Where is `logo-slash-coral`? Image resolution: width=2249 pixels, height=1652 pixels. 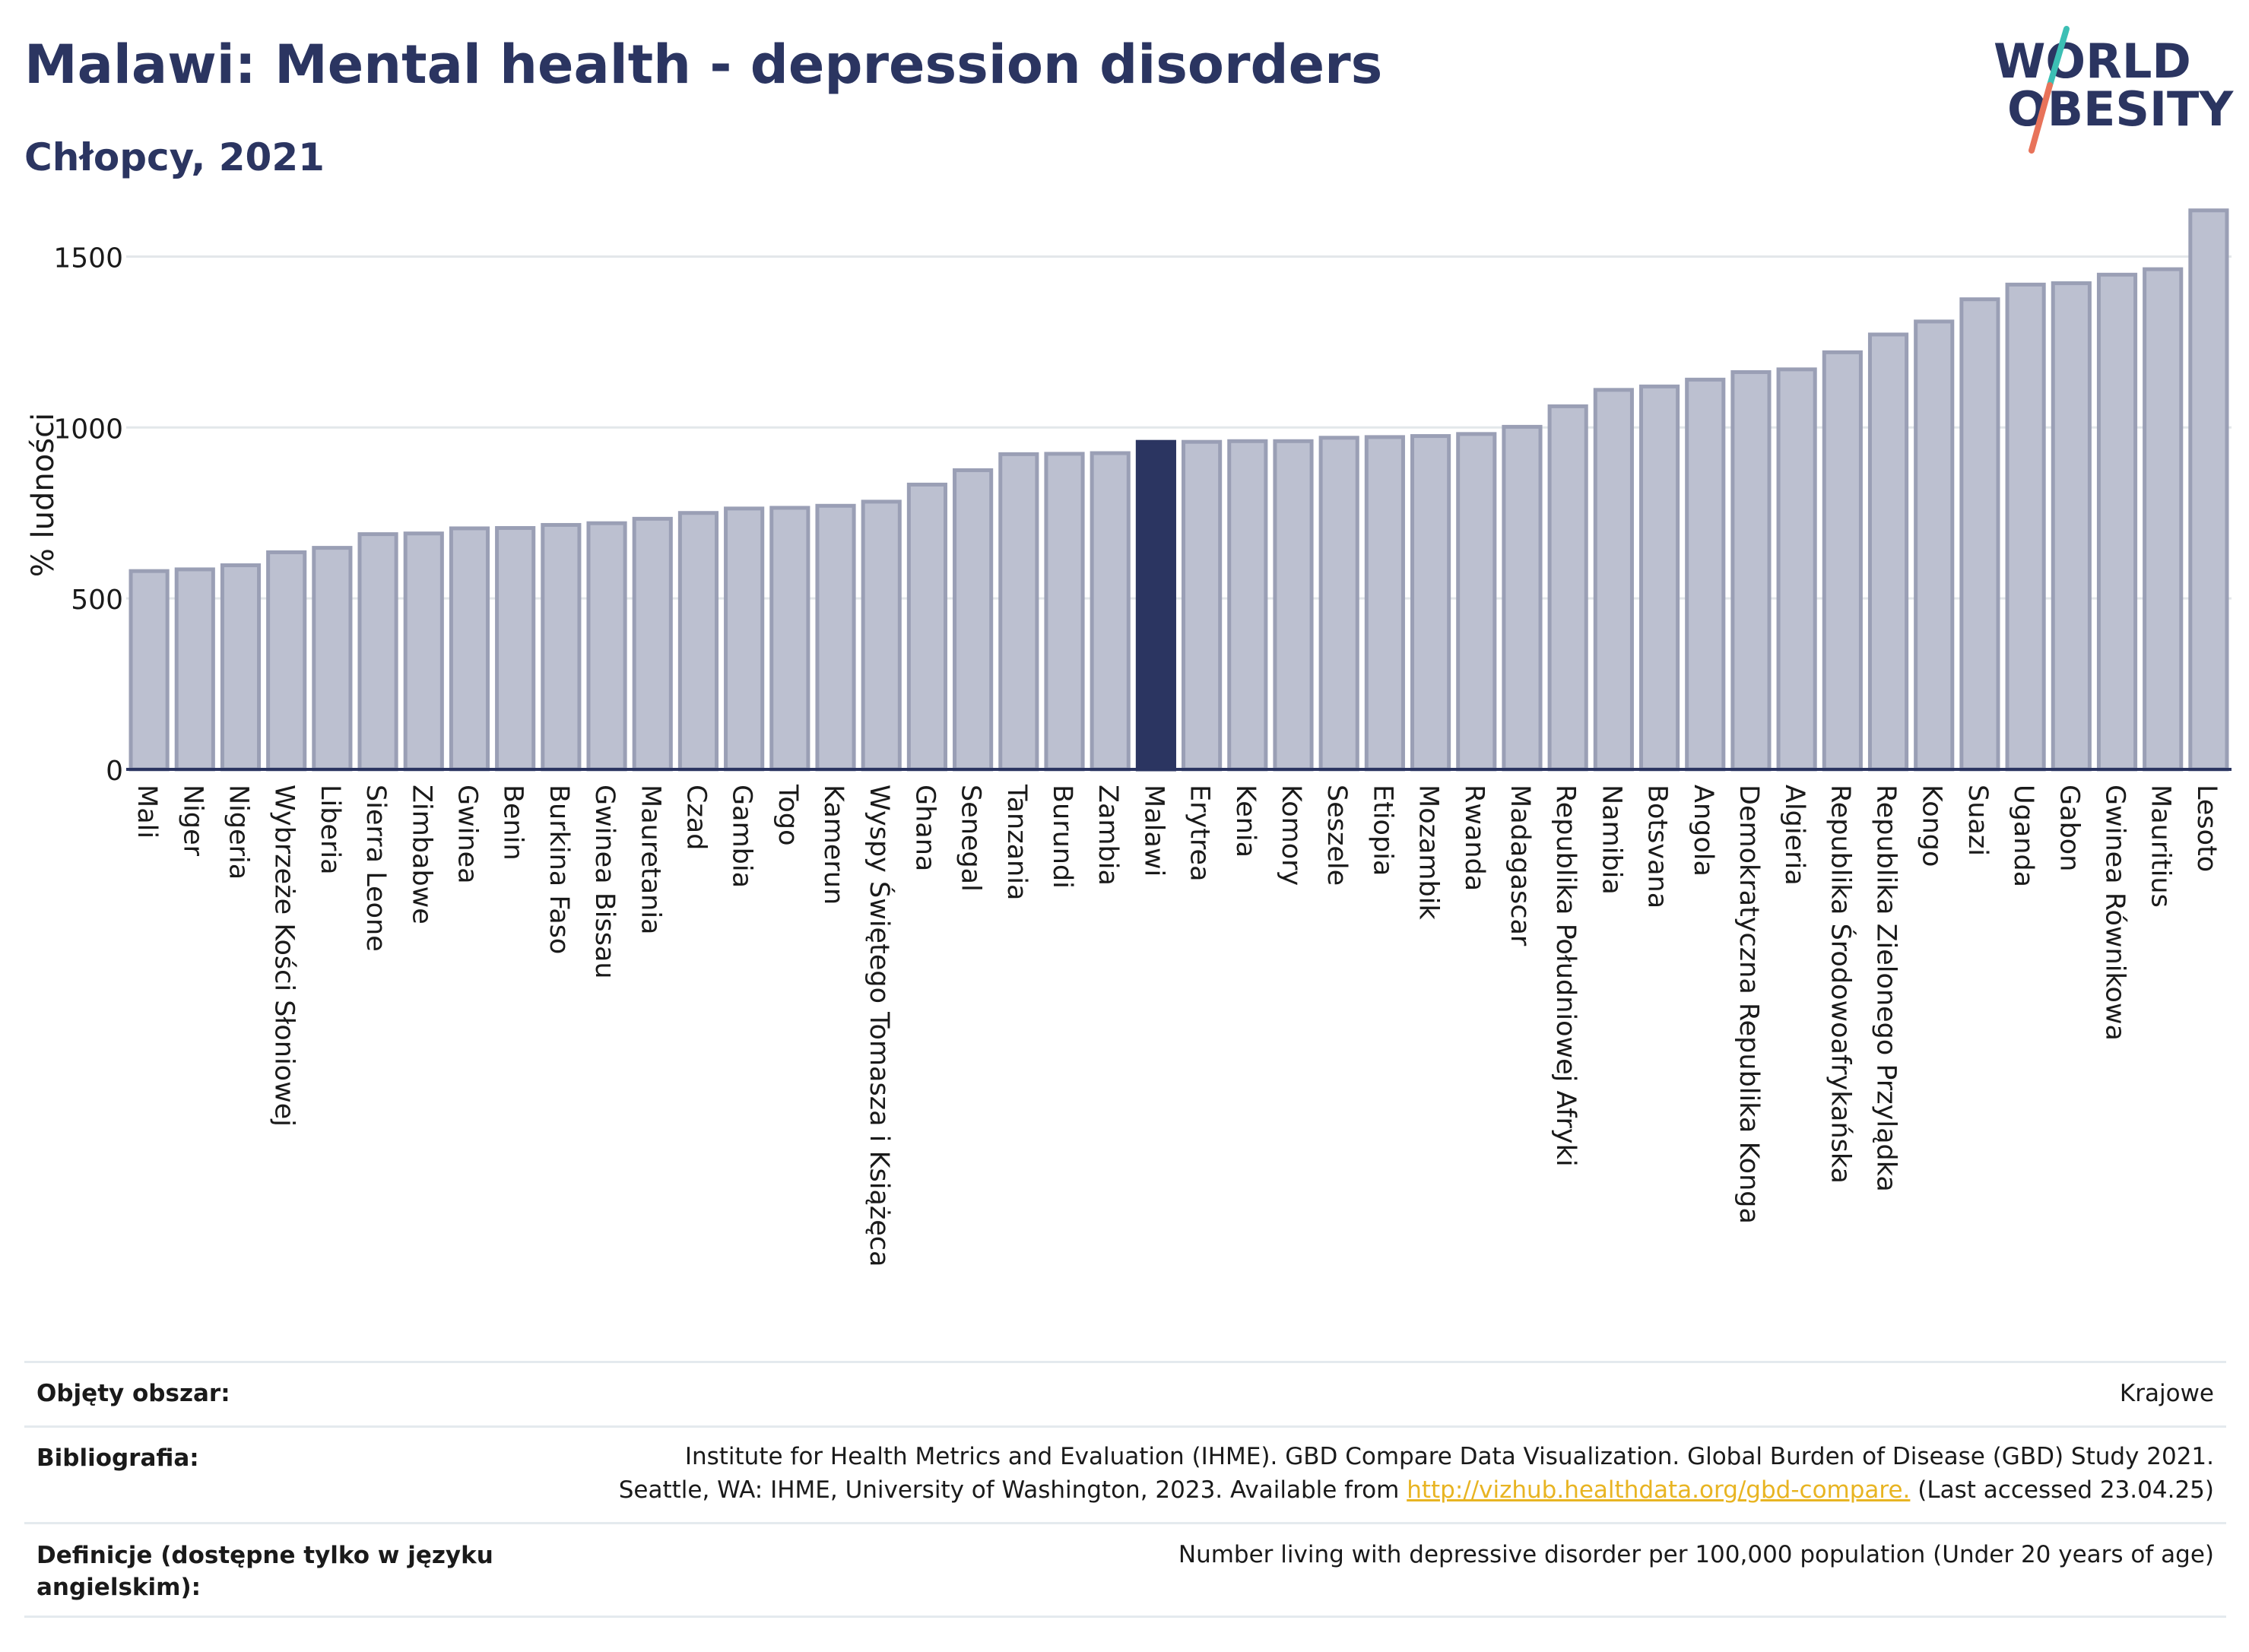 logo-slash-coral is located at coordinates (2041, 118).